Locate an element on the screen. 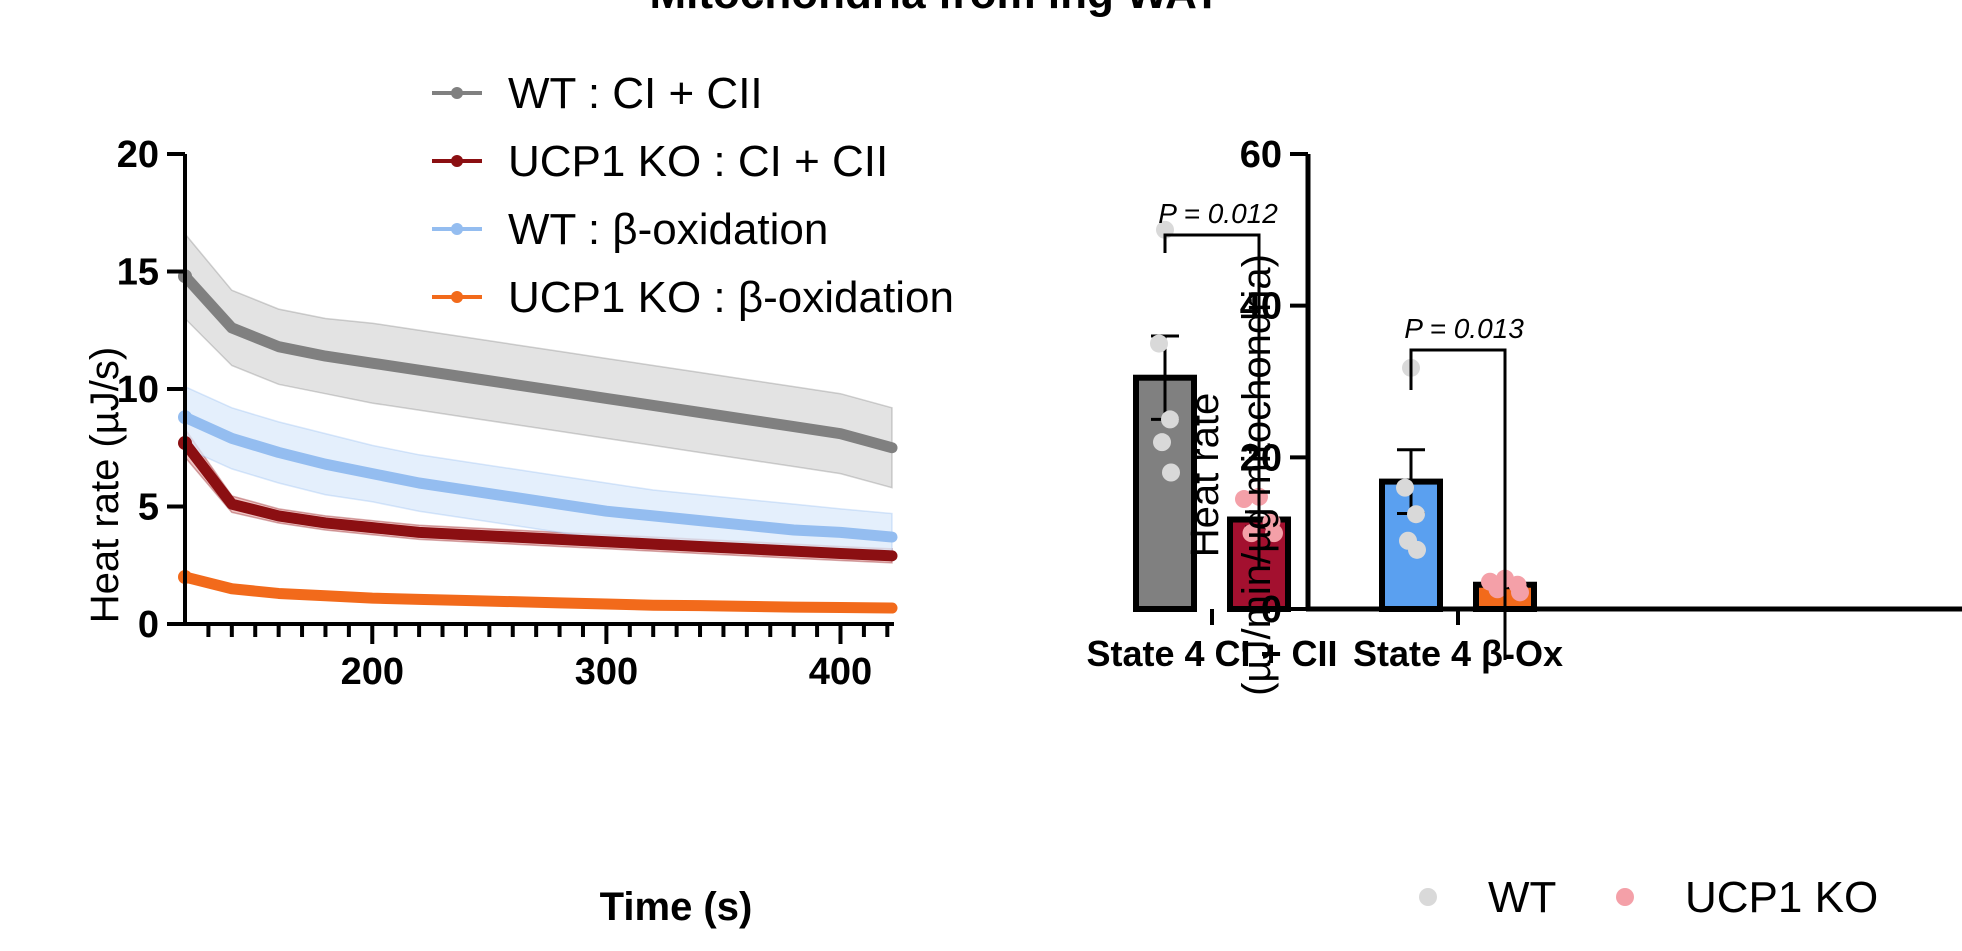  category-labels: State 4 CI + CII State 4 β-Ox is located at coordinates (1324, 653).